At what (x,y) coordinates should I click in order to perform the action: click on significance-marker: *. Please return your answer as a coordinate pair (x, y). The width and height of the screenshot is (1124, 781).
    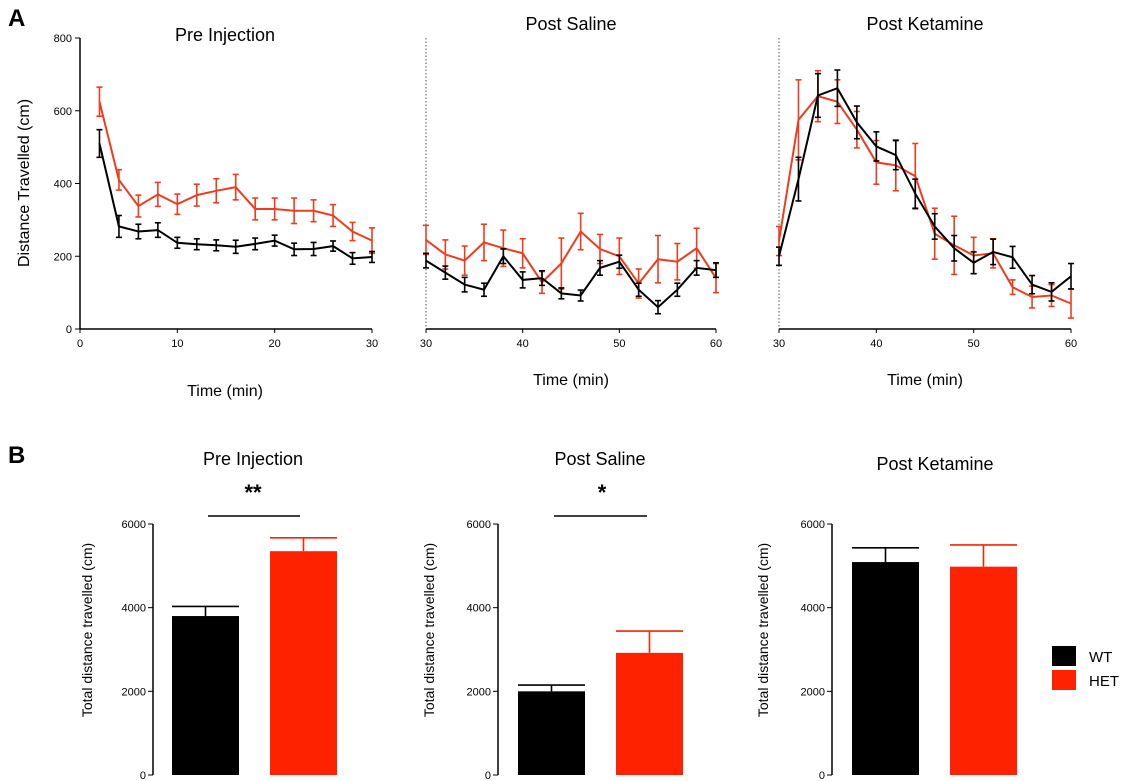
    Looking at the image, I should click on (602, 492).